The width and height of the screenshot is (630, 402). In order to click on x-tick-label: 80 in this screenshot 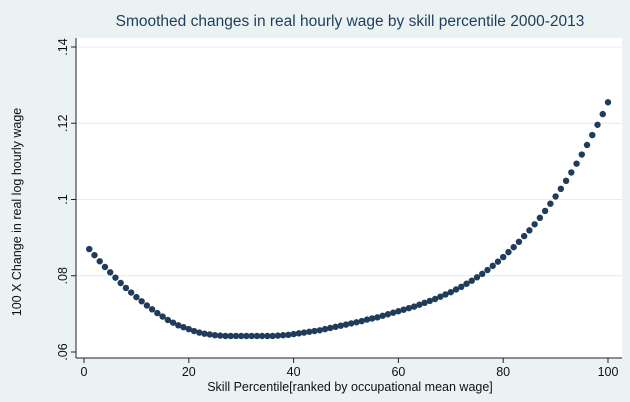, I will do `click(503, 372)`.